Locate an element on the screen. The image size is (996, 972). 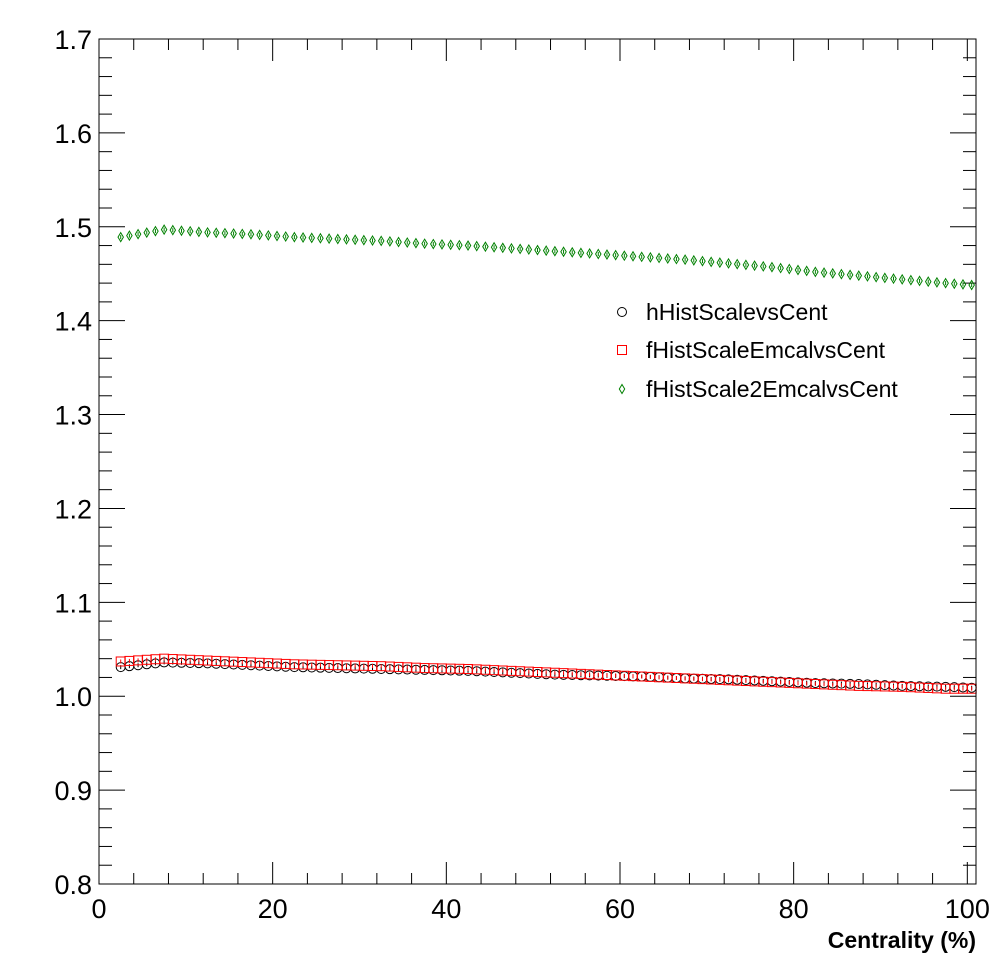
y-tick-label: 1.7 is located at coordinates (73, 40).